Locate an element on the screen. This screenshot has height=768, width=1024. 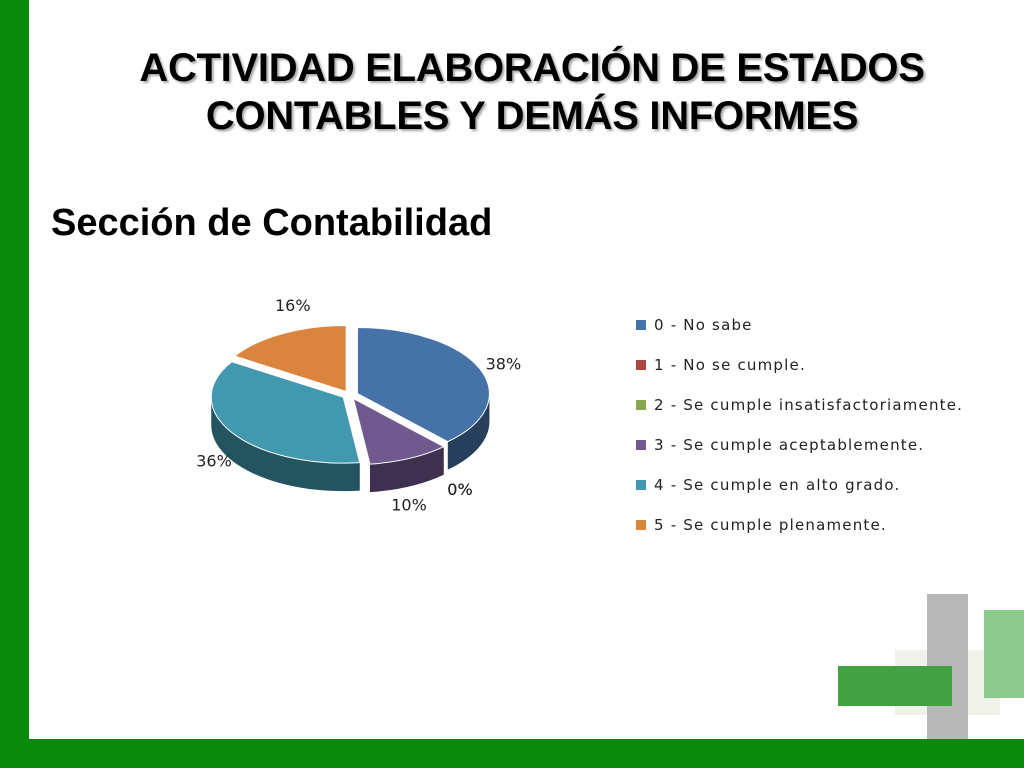
pie-data-label: 36% is located at coordinates (214, 461).